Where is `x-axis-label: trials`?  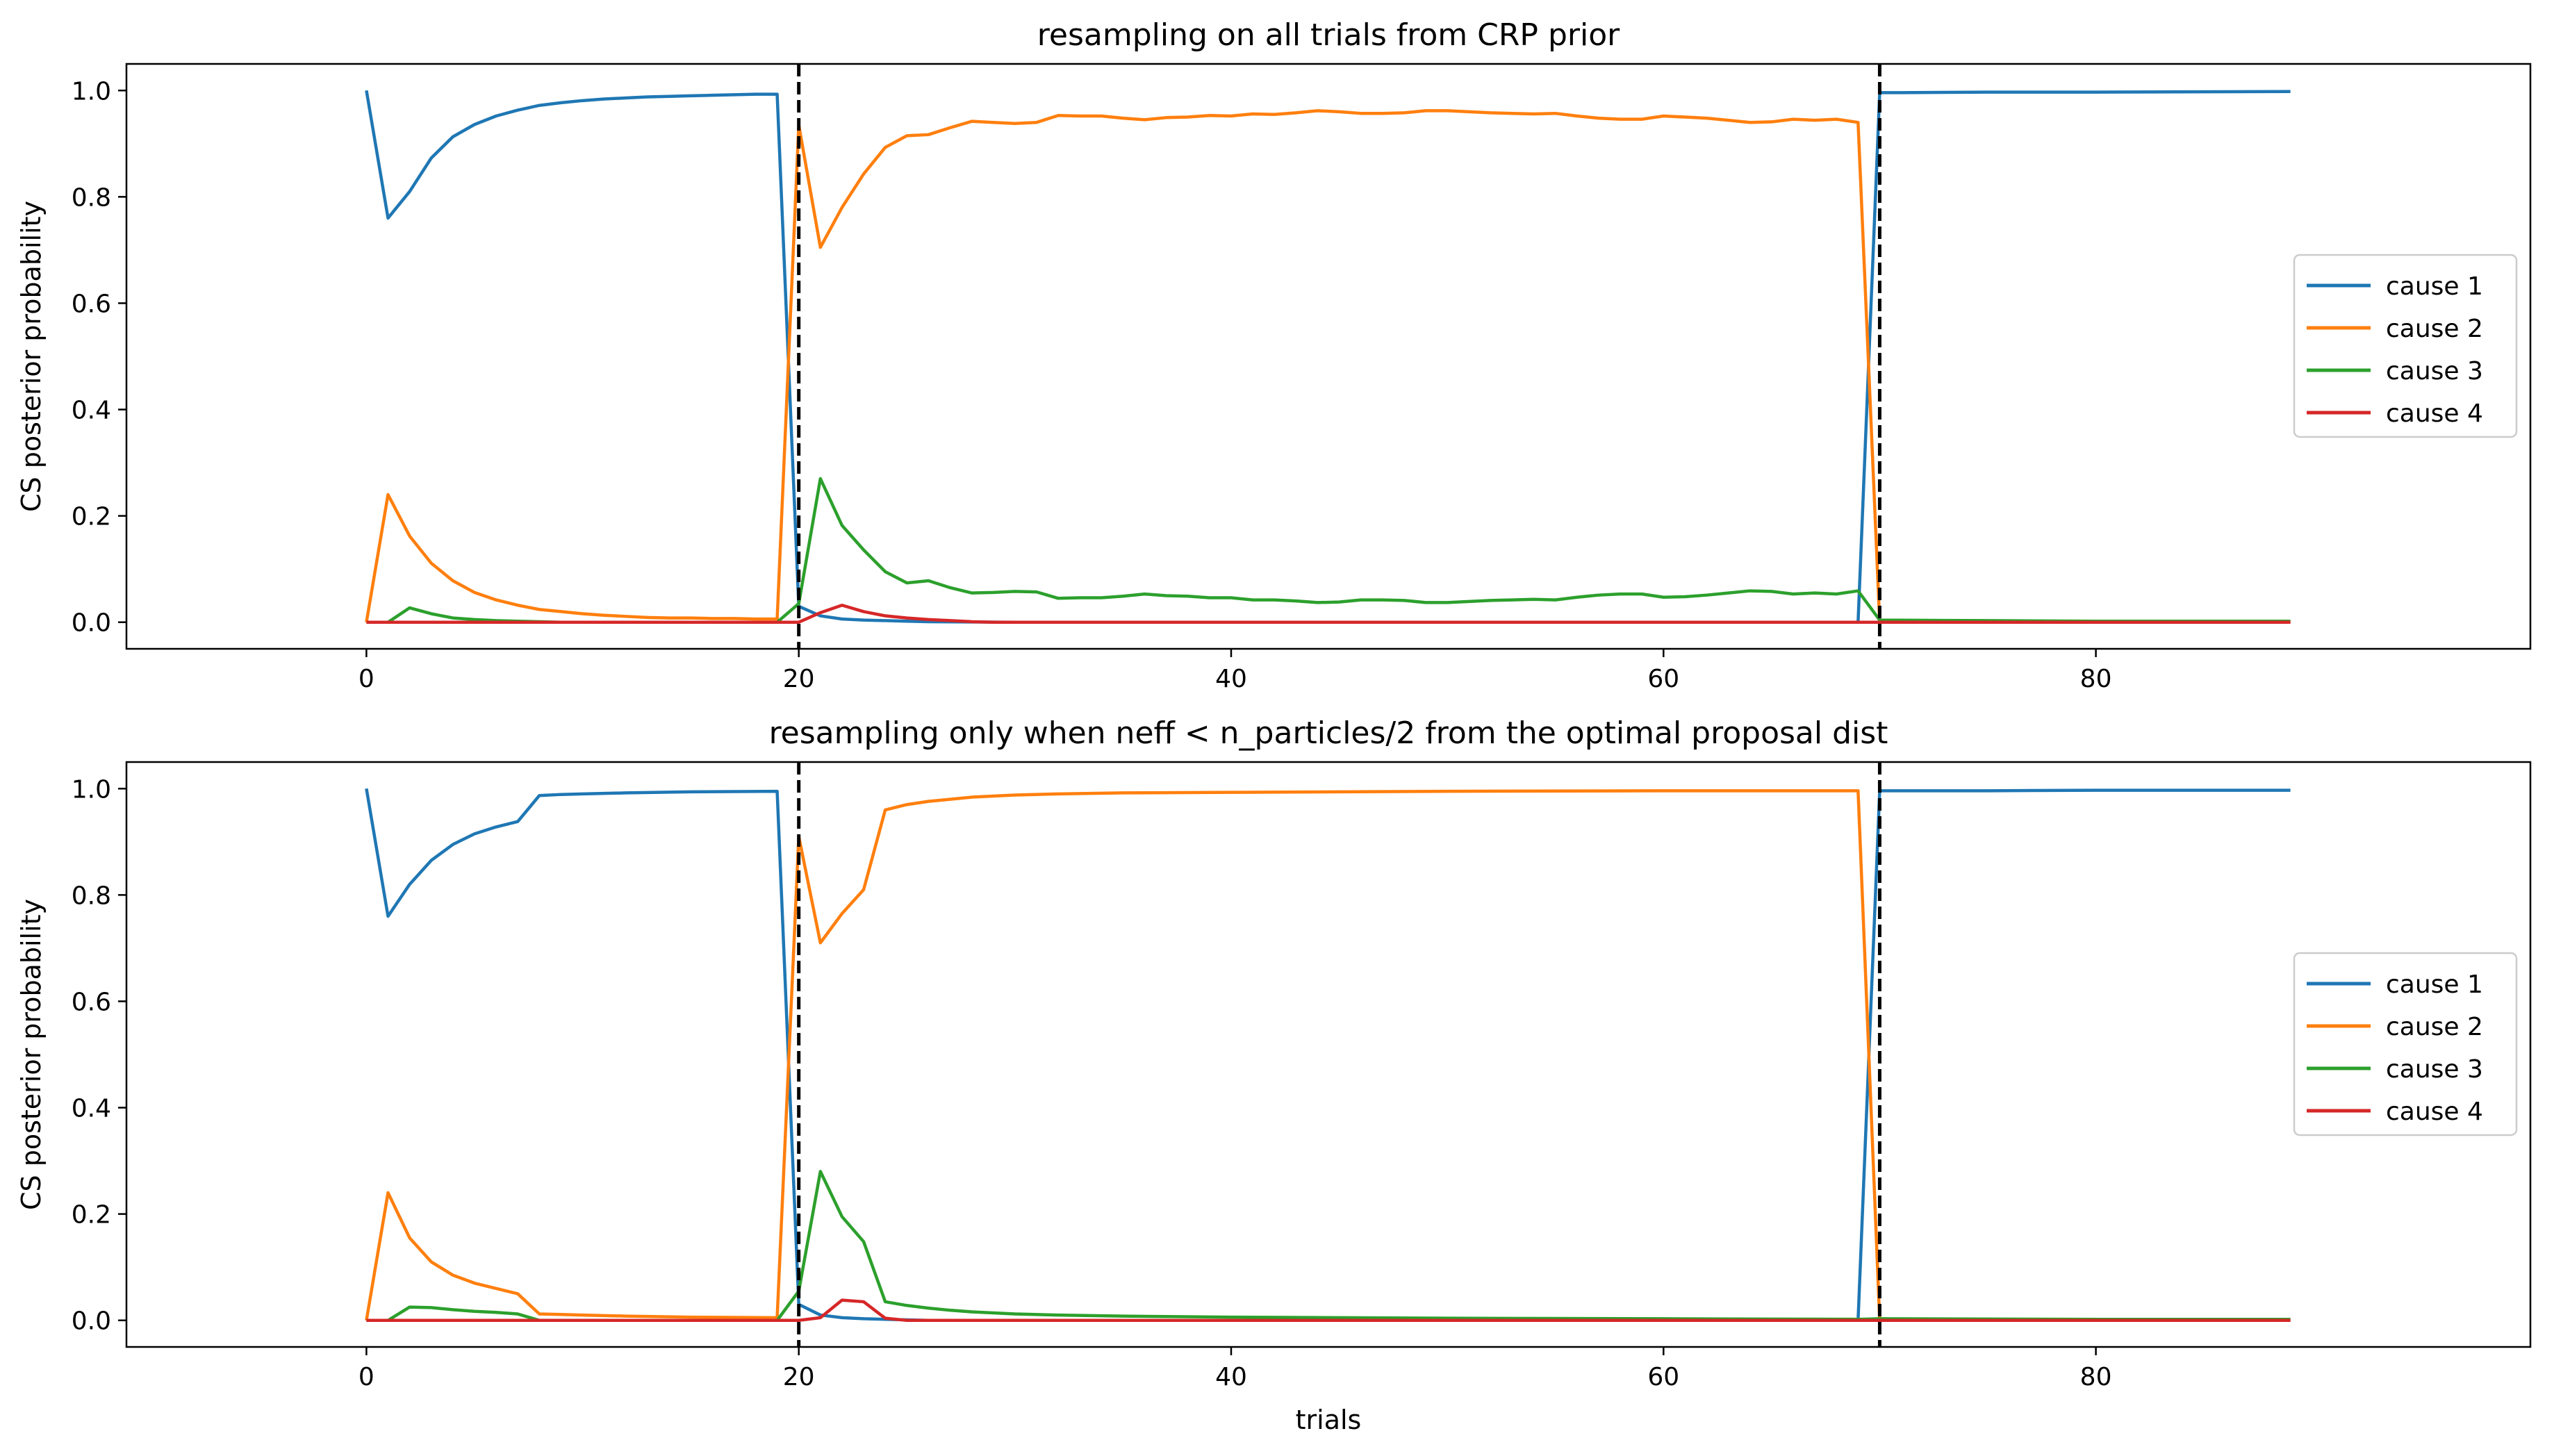
x-axis-label: trials is located at coordinates (1329, 1420).